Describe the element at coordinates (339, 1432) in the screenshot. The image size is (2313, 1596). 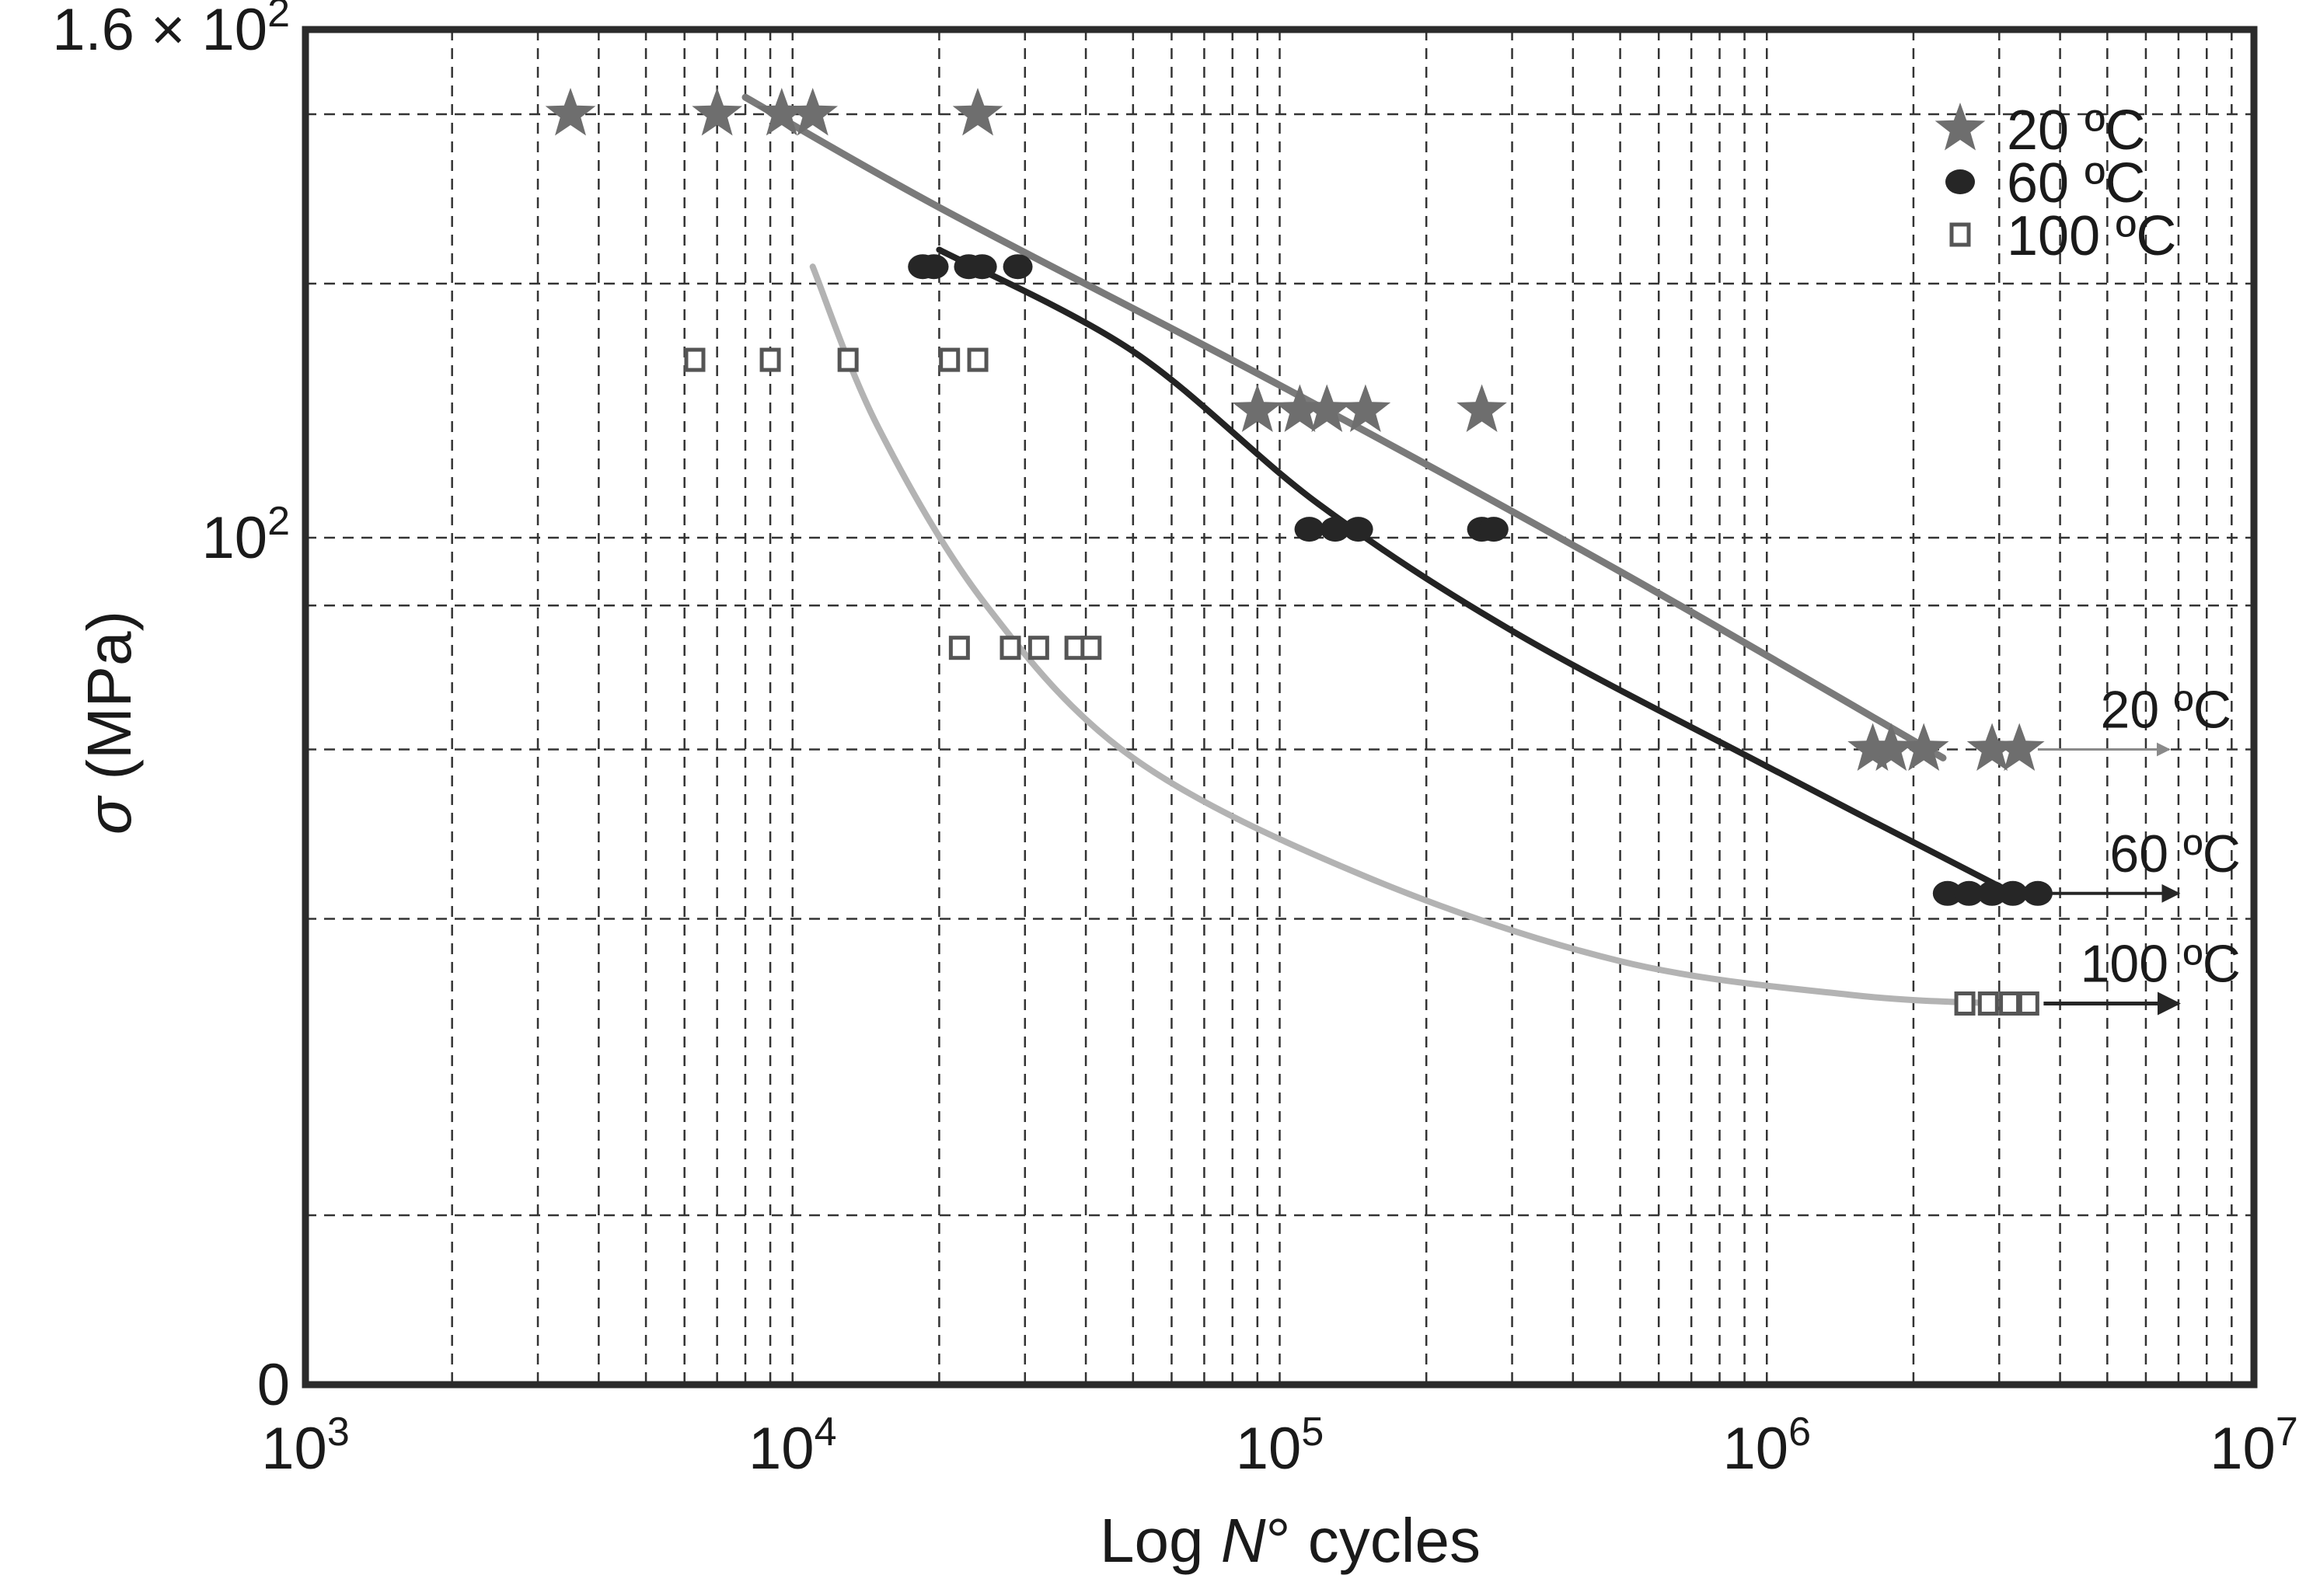
I see `x-tick-exp: 3` at that location.